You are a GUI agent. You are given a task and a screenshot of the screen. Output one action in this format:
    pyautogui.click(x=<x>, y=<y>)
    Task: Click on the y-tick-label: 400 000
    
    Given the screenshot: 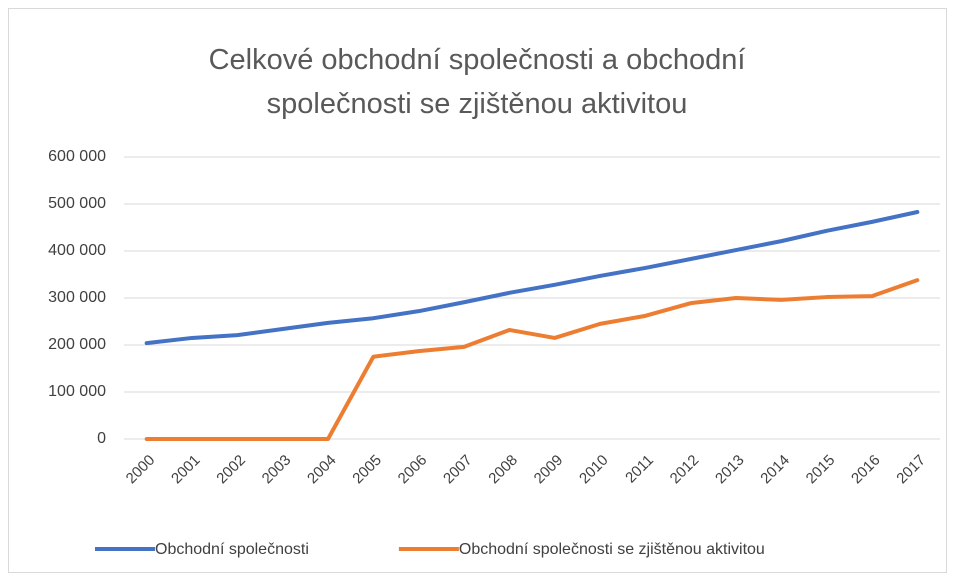 What is the action you would take?
    pyautogui.click(x=77, y=250)
    